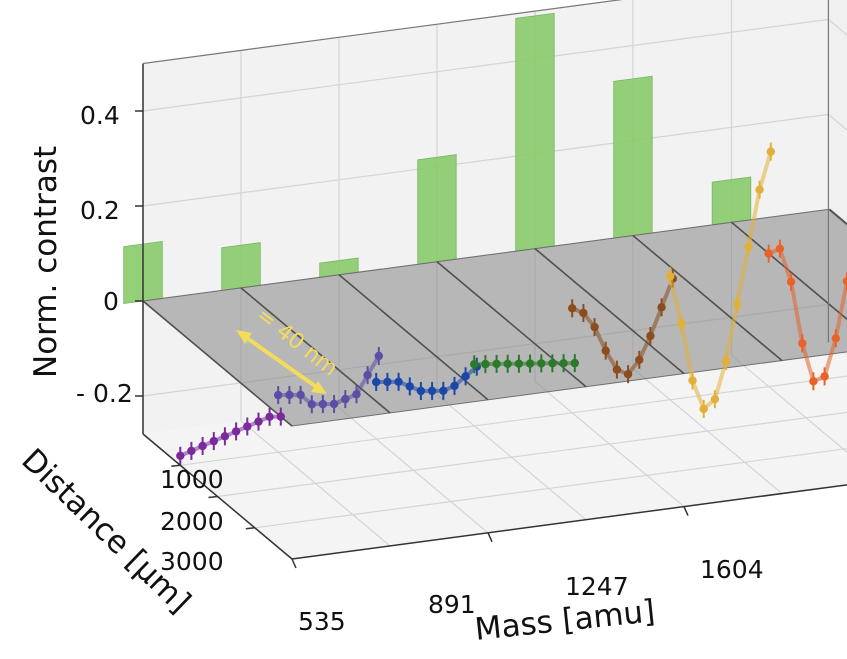 Image resolution: width=847 pixels, height=659 pixels. What do you see at coordinates (569, 522) in the screenshot?
I see `x-axis-line` at bounding box center [569, 522].